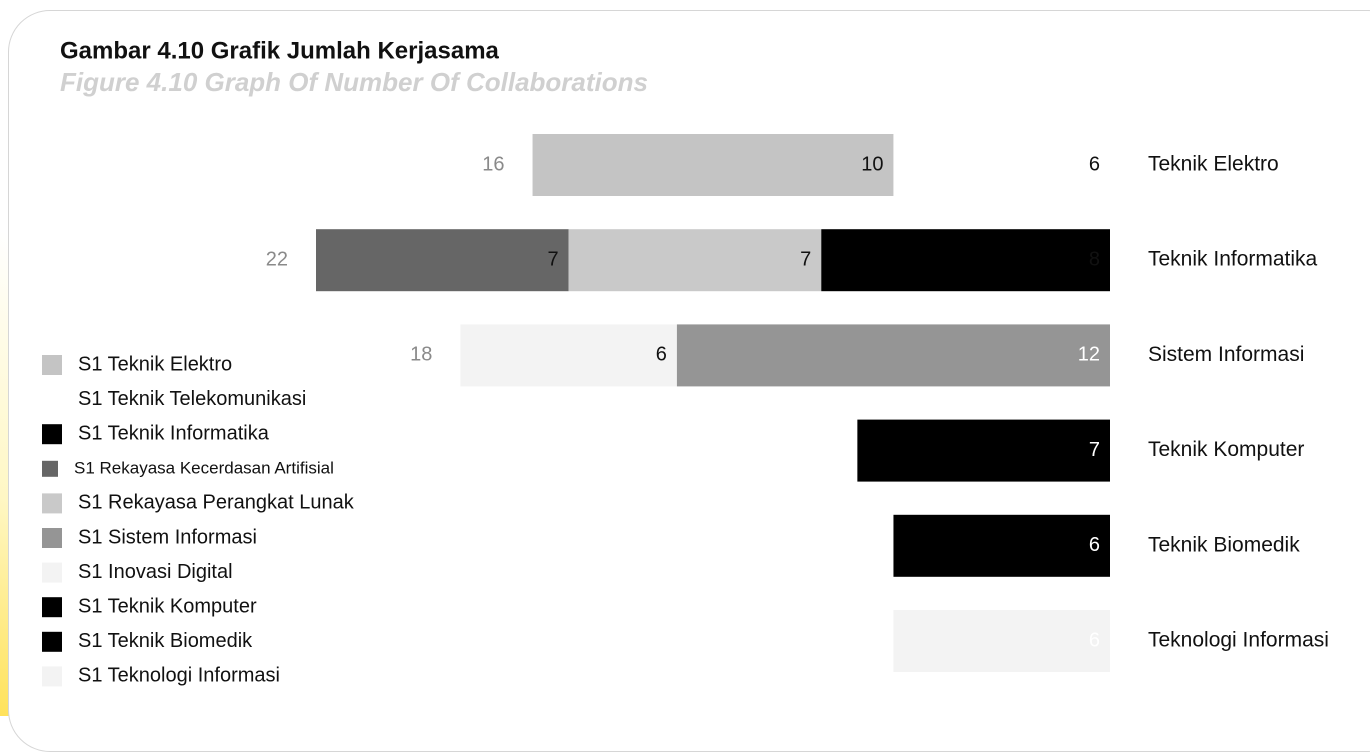 This screenshot has height=752, width=1370. What do you see at coordinates (204, 467) in the screenshot?
I see `legend-label: S1 Rekayasa Kecerdasan Artifisial` at bounding box center [204, 467].